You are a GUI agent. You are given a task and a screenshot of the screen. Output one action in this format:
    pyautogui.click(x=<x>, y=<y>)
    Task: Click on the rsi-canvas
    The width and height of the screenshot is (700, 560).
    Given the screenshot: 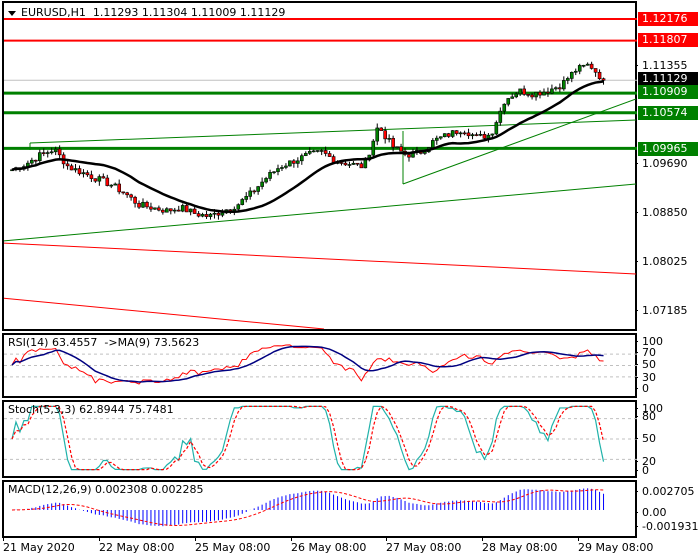 What is the action you would take?
    pyautogui.click(x=320, y=364)
    